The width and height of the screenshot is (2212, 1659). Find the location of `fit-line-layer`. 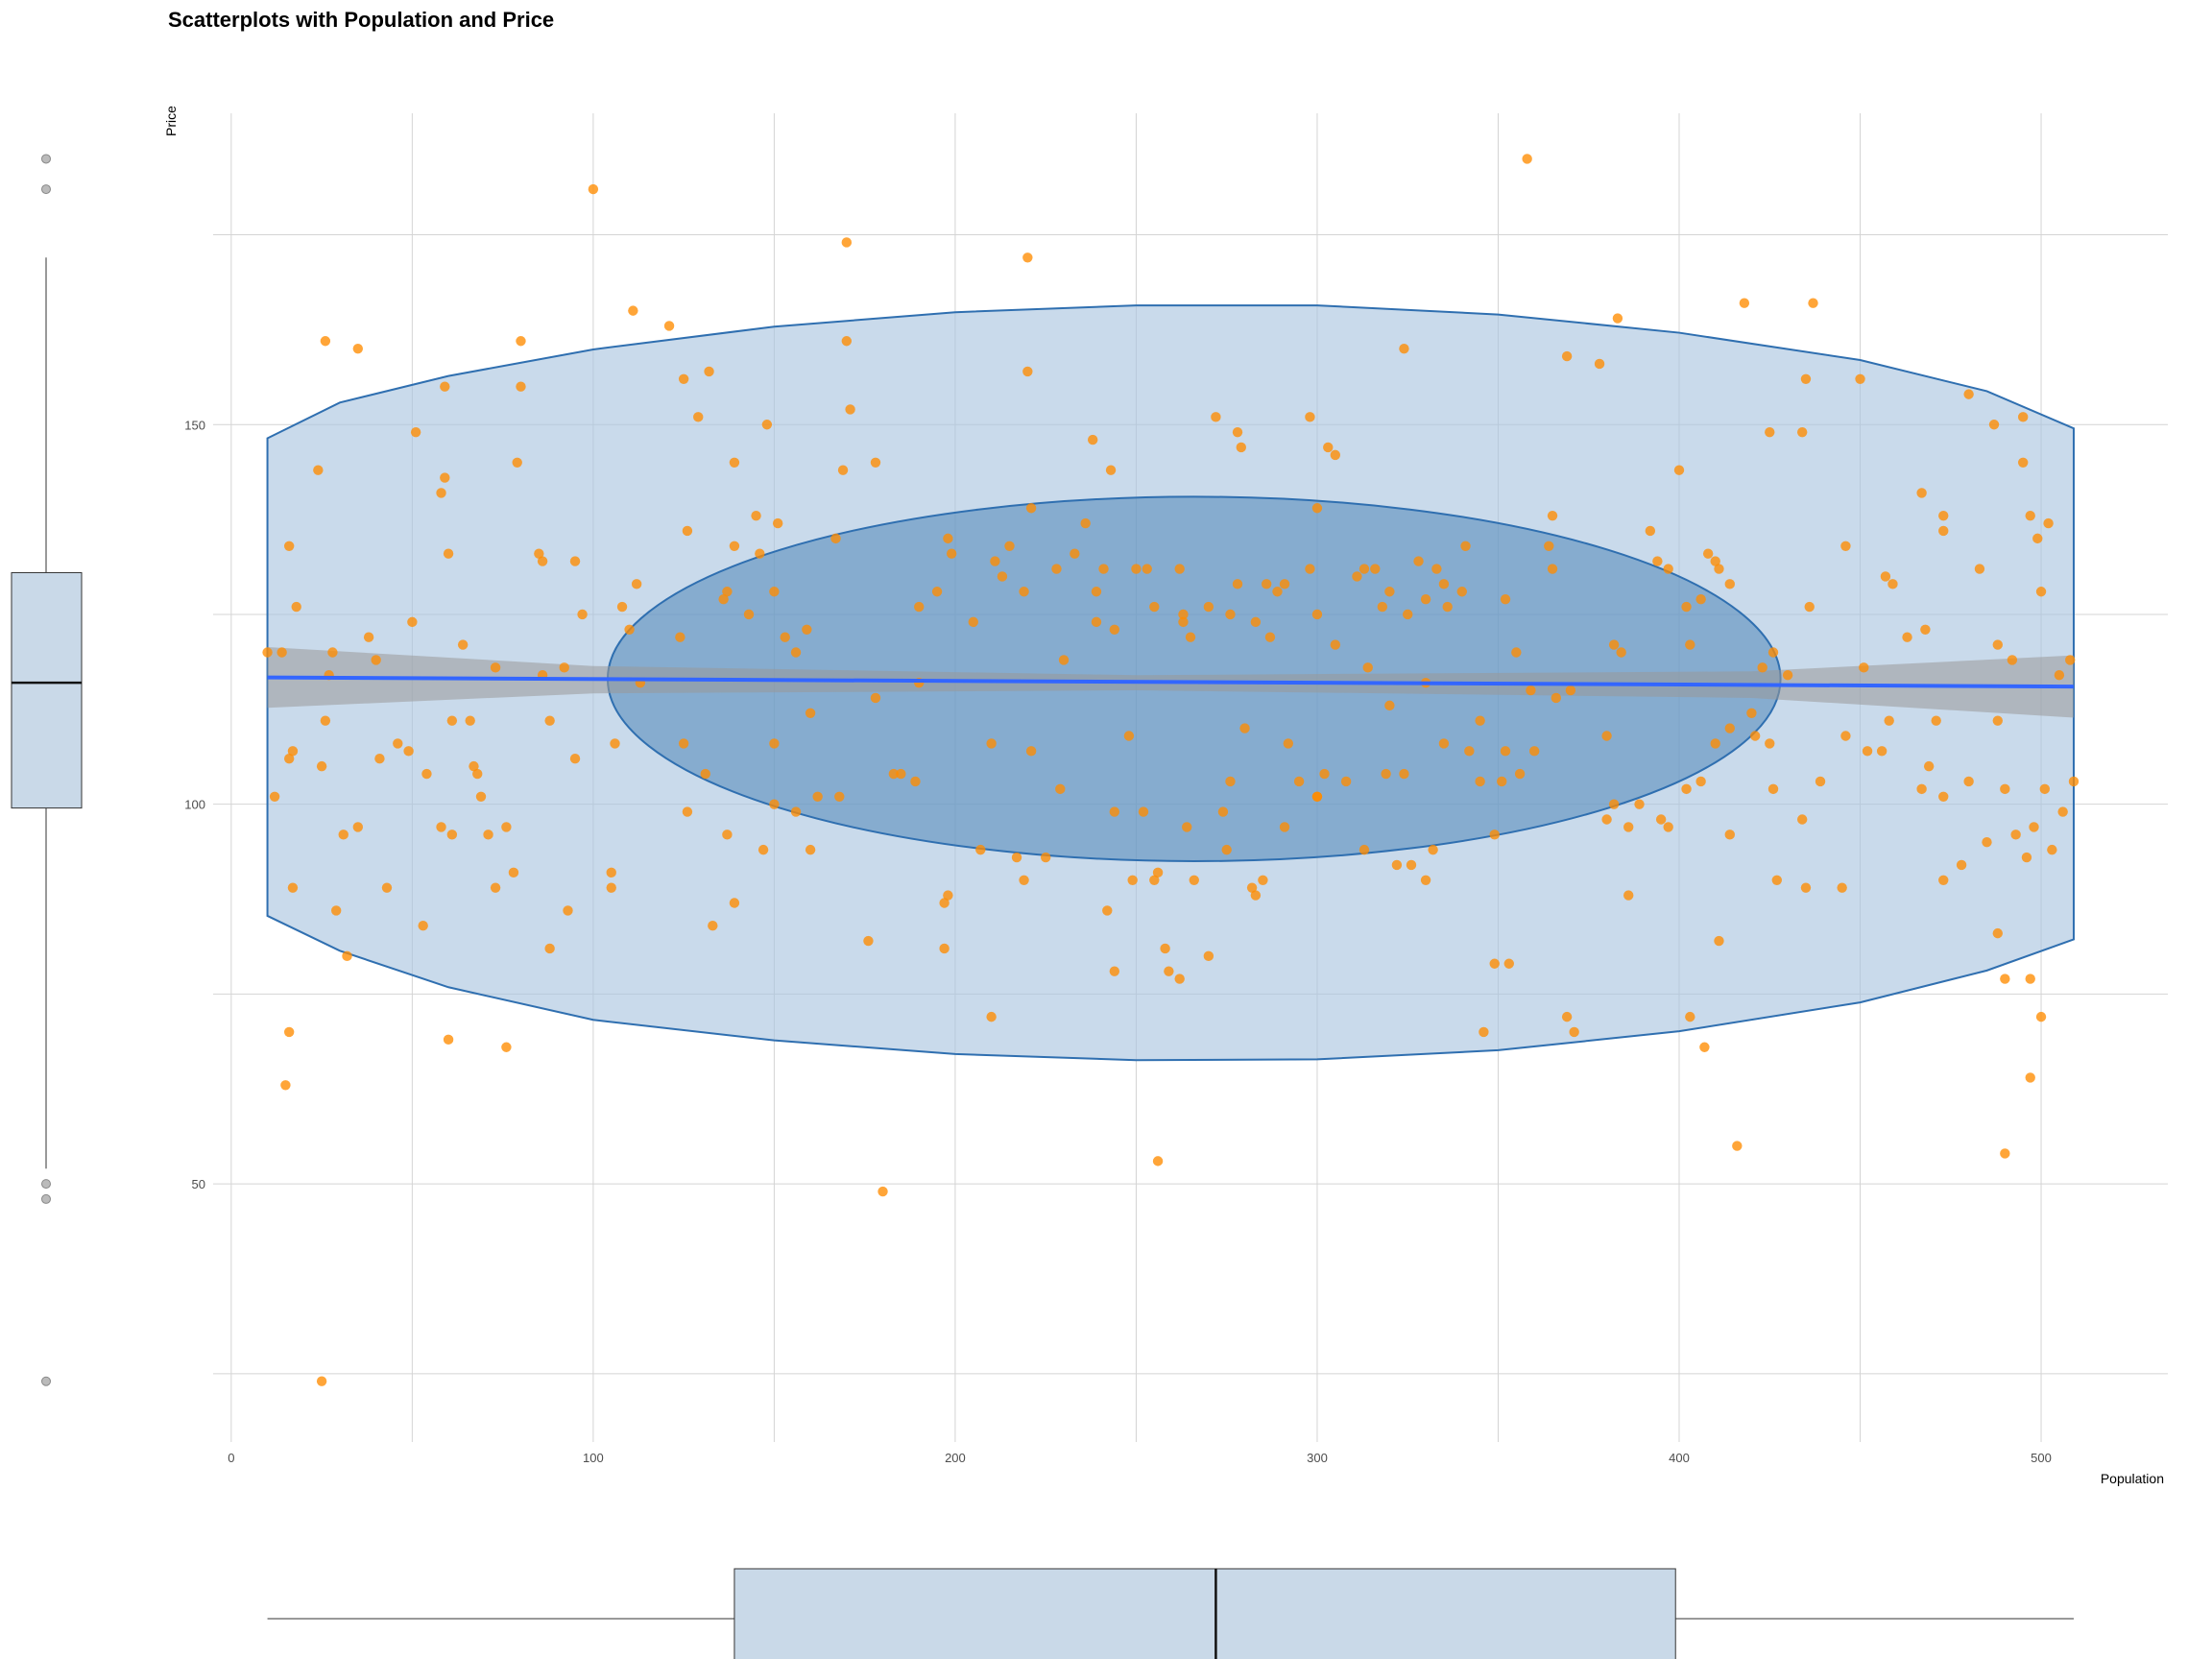

fit-line-layer is located at coordinates (1170, 682).